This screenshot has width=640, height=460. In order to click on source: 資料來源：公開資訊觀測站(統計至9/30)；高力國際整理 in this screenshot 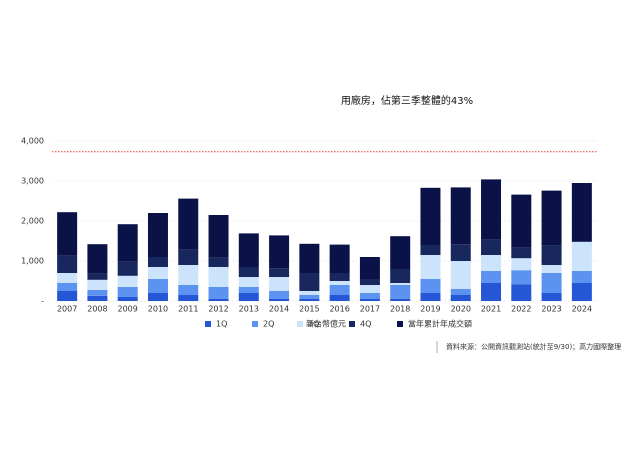, I will do `click(533, 346)`.